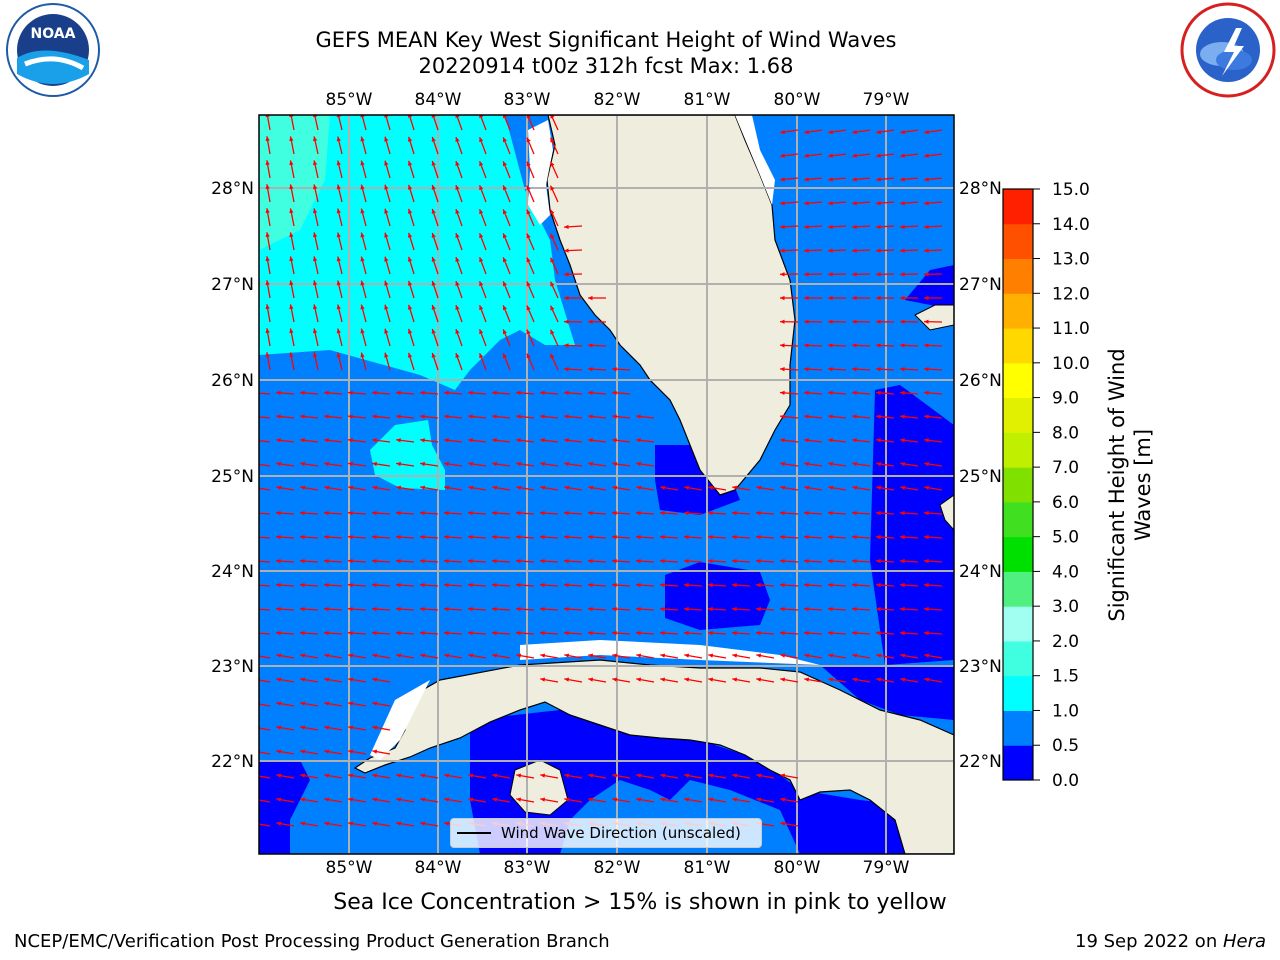 The image size is (1280, 960). I want to click on cyan-patch, so click(407, 455).